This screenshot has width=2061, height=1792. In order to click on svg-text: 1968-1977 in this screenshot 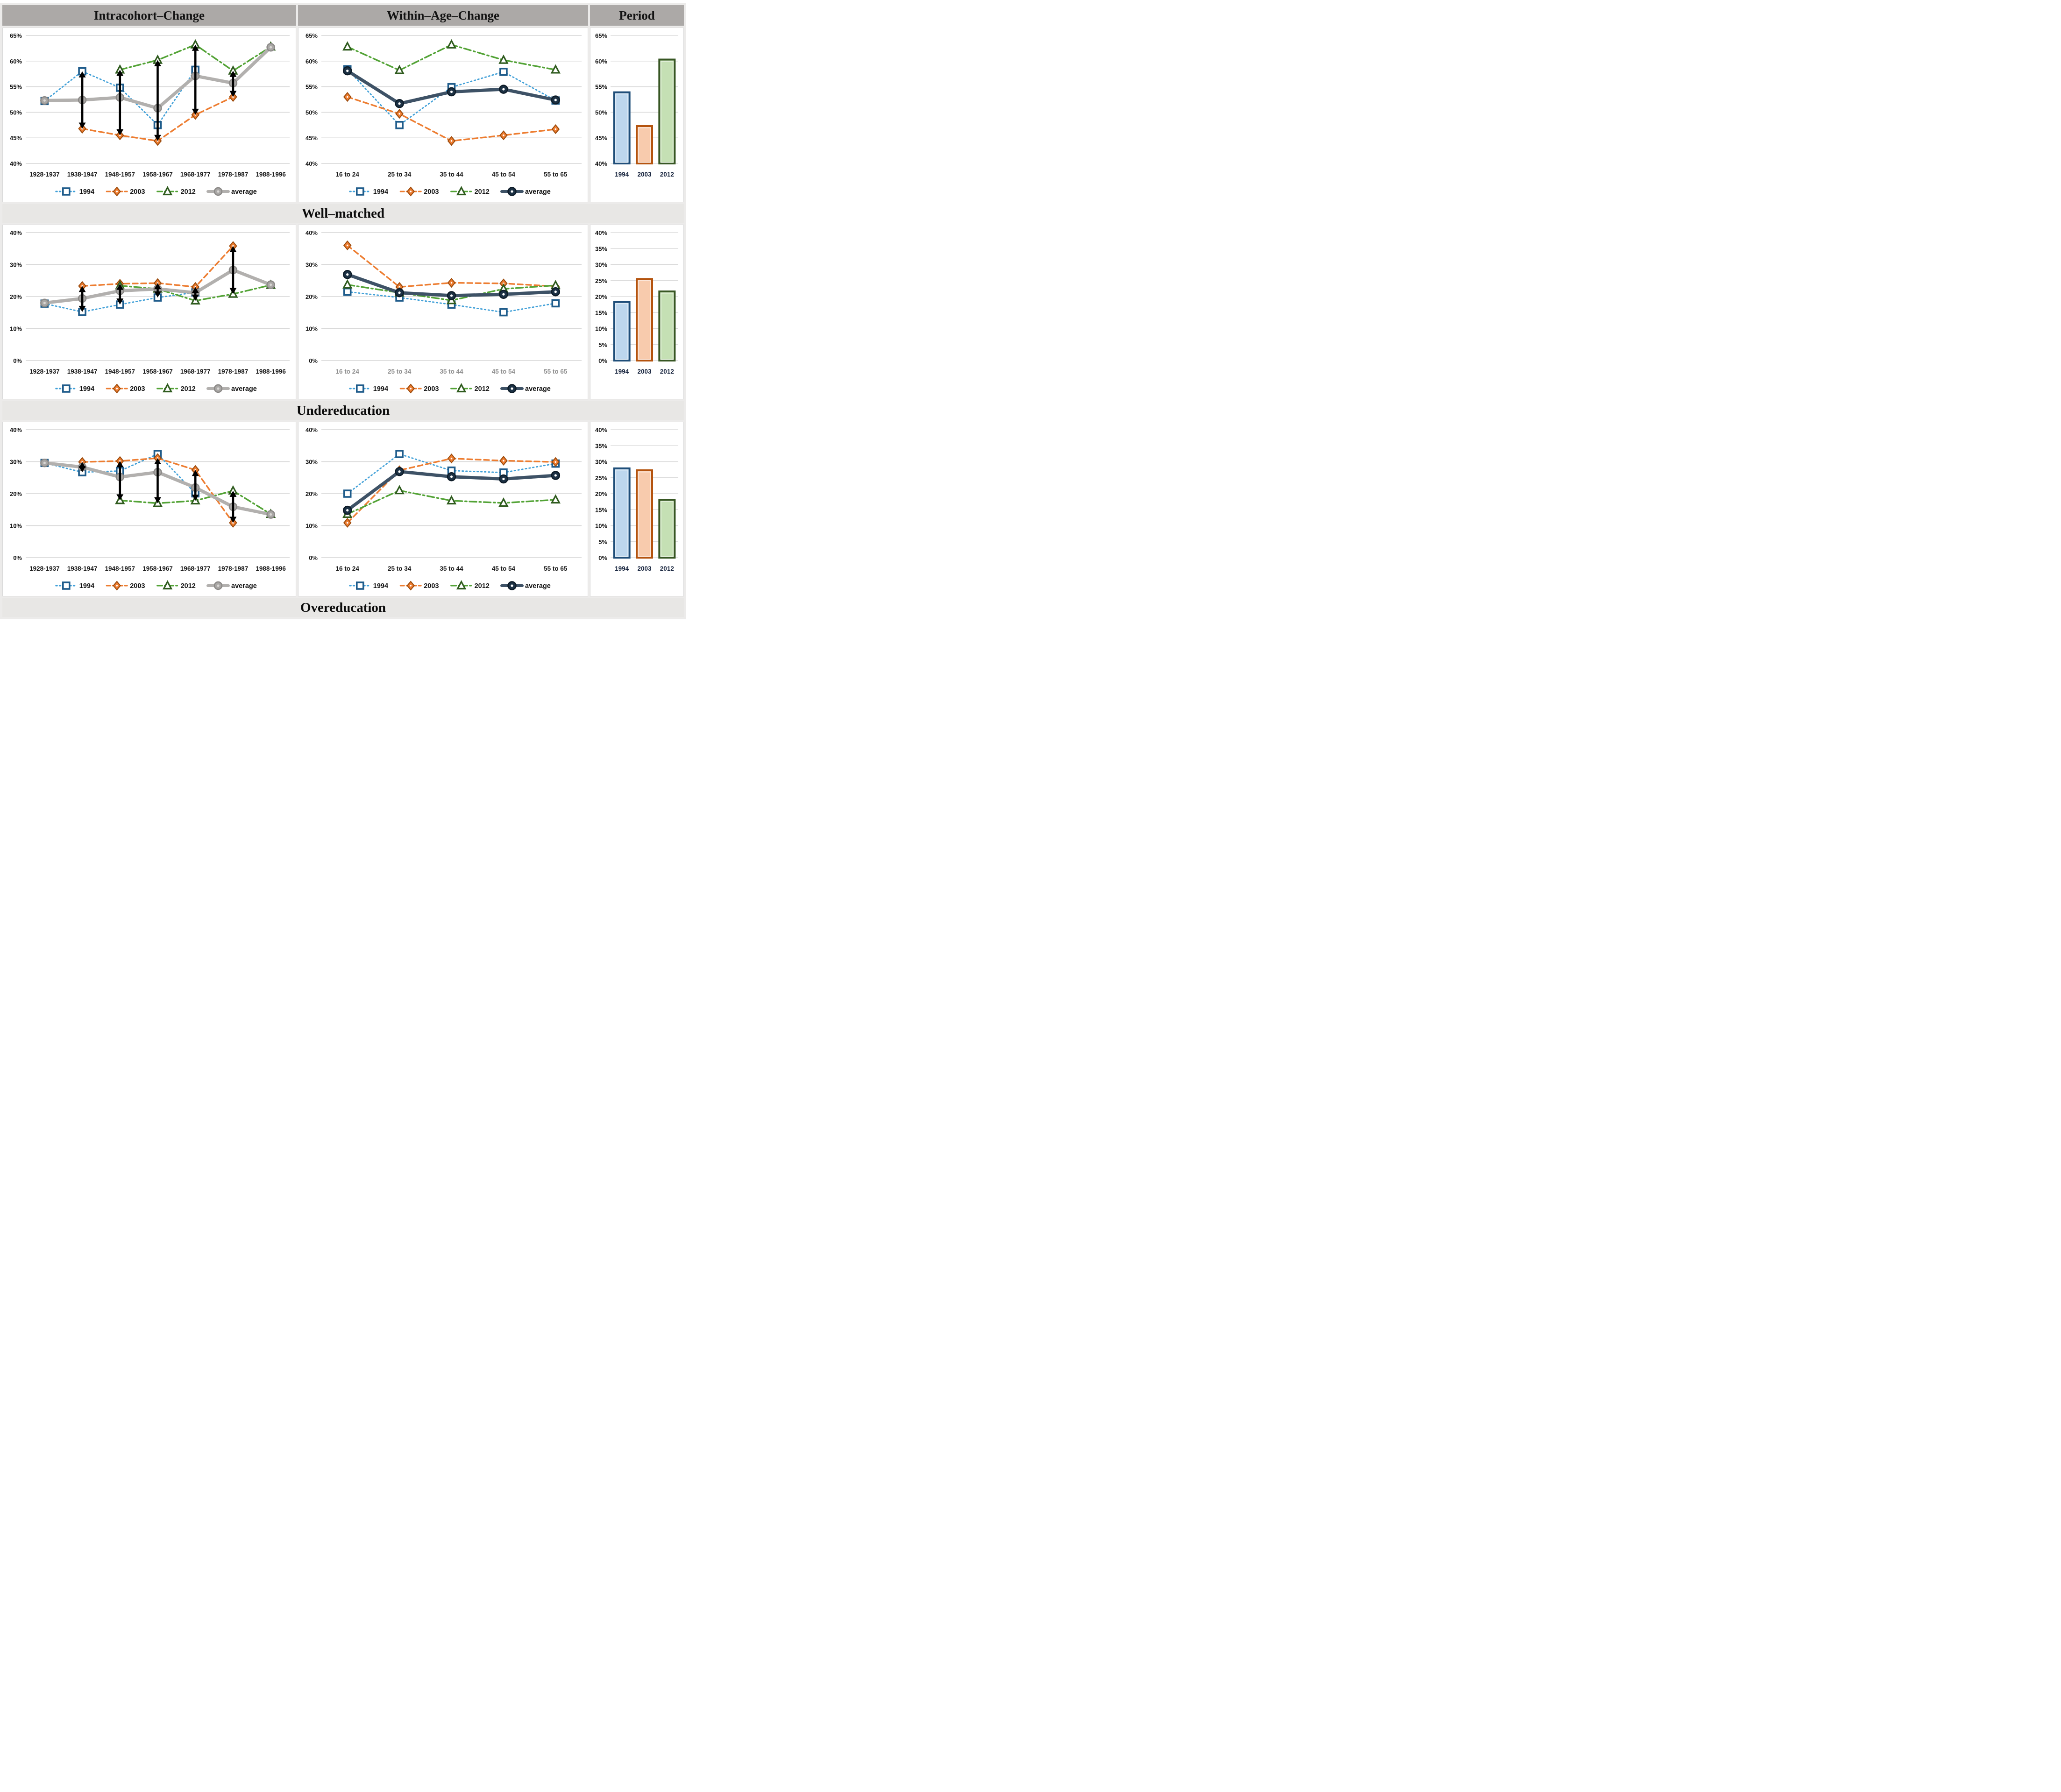, I will do `click(195, 568)`.